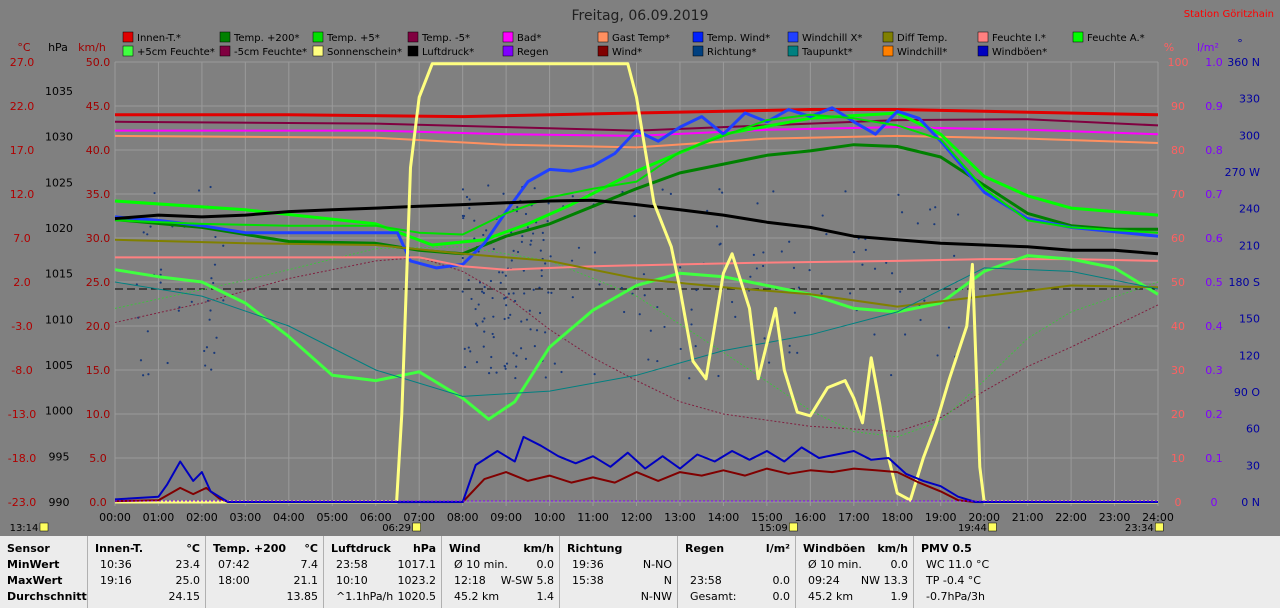 This screenshot has height=608, width=1280. Describe the element at coordinates (477, 596) in the screenshot. I see `stats-time: 45.2 km` at that location.